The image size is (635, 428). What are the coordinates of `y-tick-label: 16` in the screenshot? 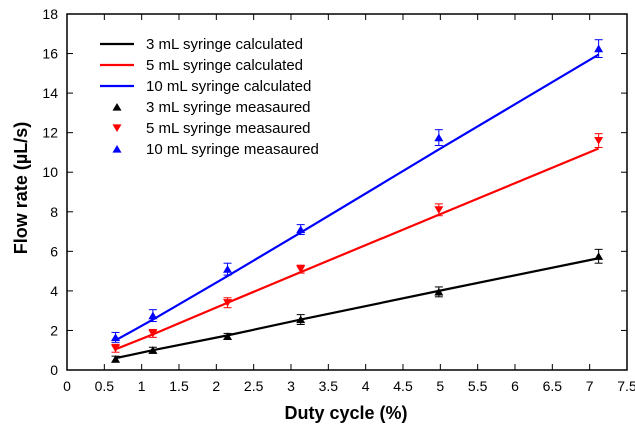 It's located at (50, 54).